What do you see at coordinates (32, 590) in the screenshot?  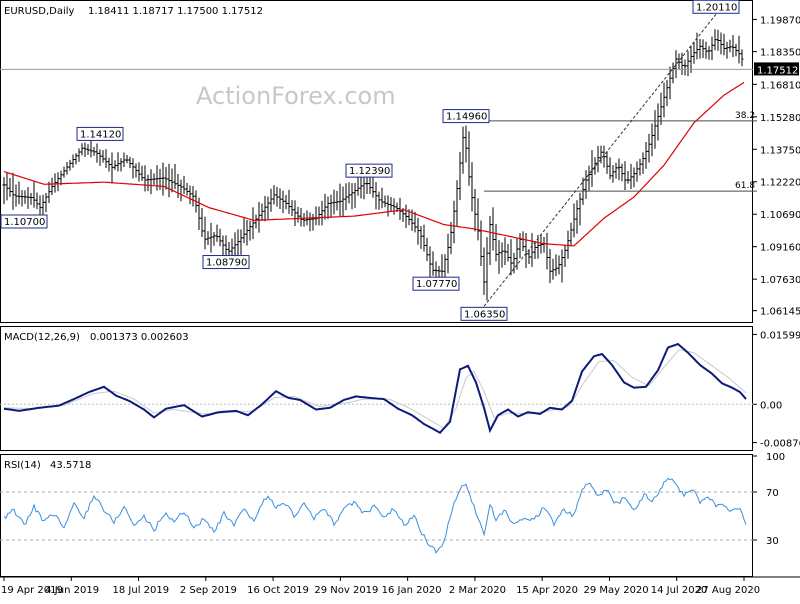 I see `time-axis-label: 19 Apr 2019` at bounding box center [32, 590].